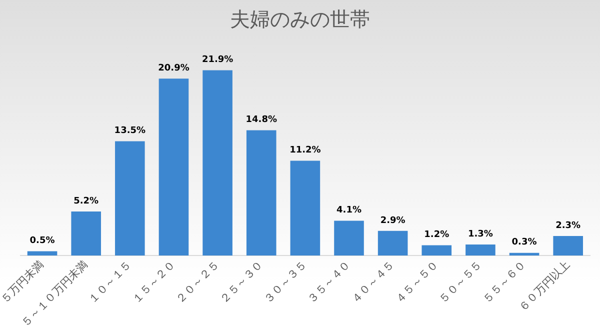  I want to click on data-label: 11.2%, so click(305, 151).